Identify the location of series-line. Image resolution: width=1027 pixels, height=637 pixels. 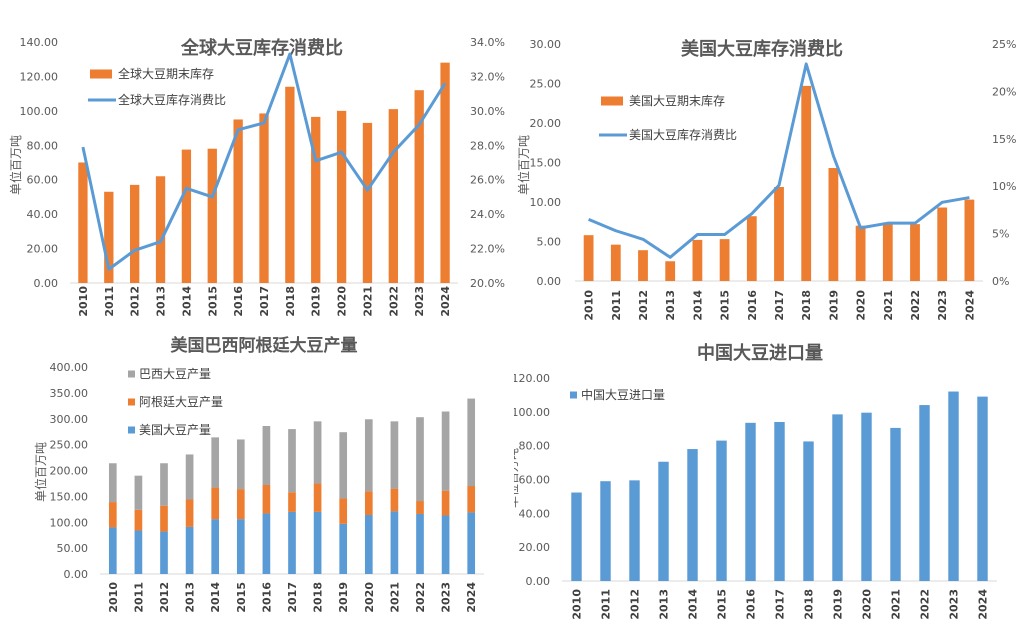
(264, 161).